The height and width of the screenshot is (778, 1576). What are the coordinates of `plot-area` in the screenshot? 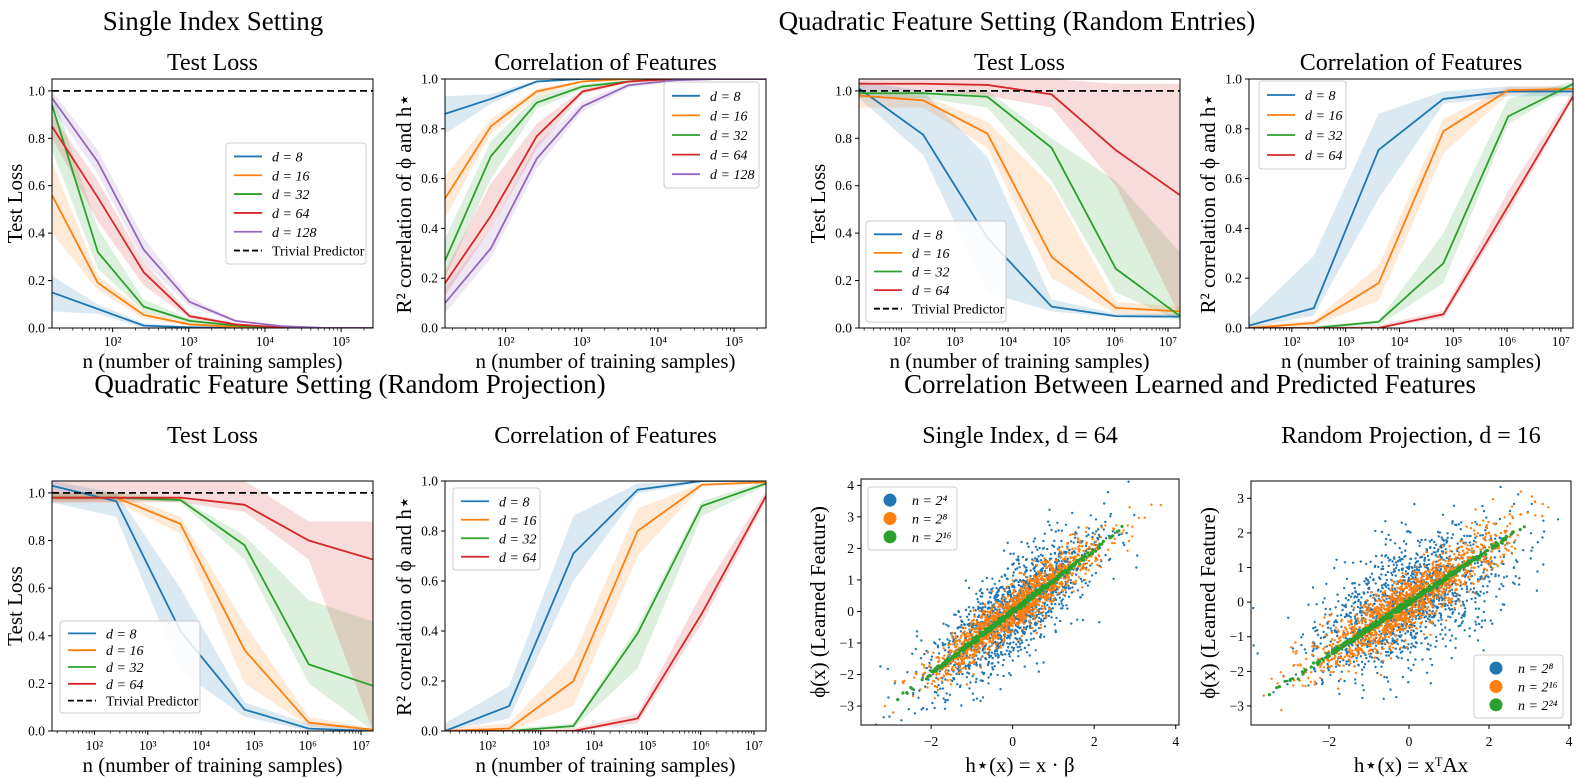 It's located at (1411, 204).